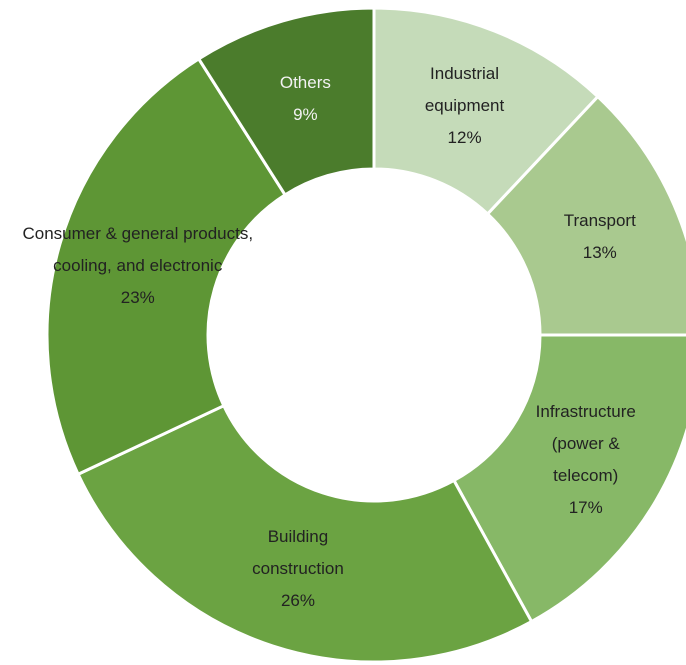  What do you see at coordinates (464, 90) in the screenshot?
I see `category-label: Industrial equipment` at bounding box center [464, 90].